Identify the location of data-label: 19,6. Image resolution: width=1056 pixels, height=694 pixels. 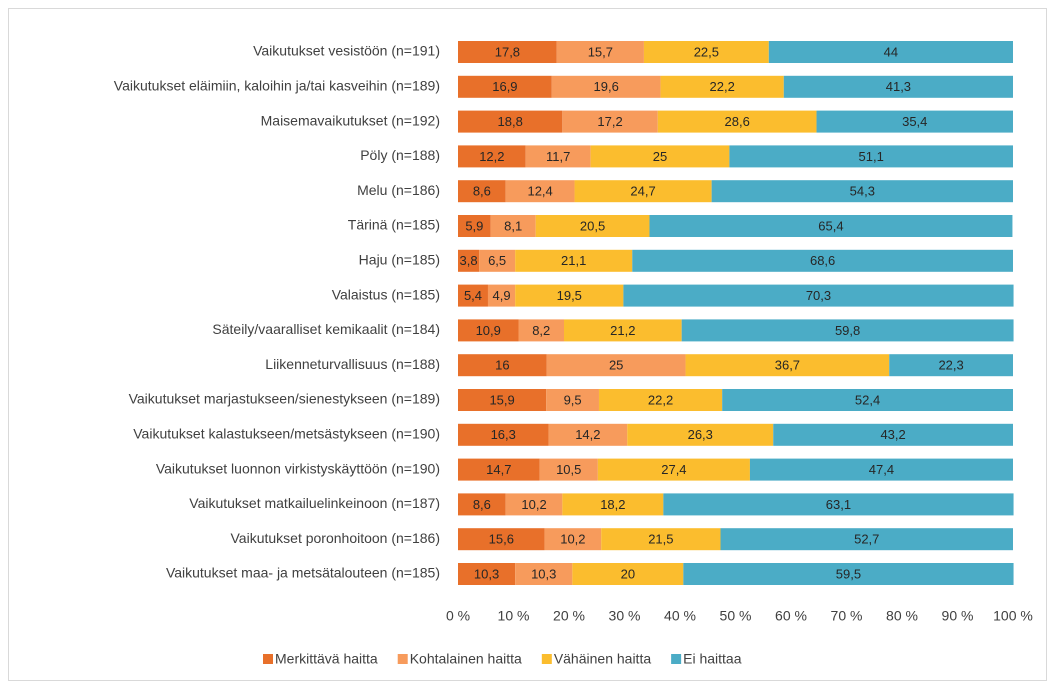
(606, 86).